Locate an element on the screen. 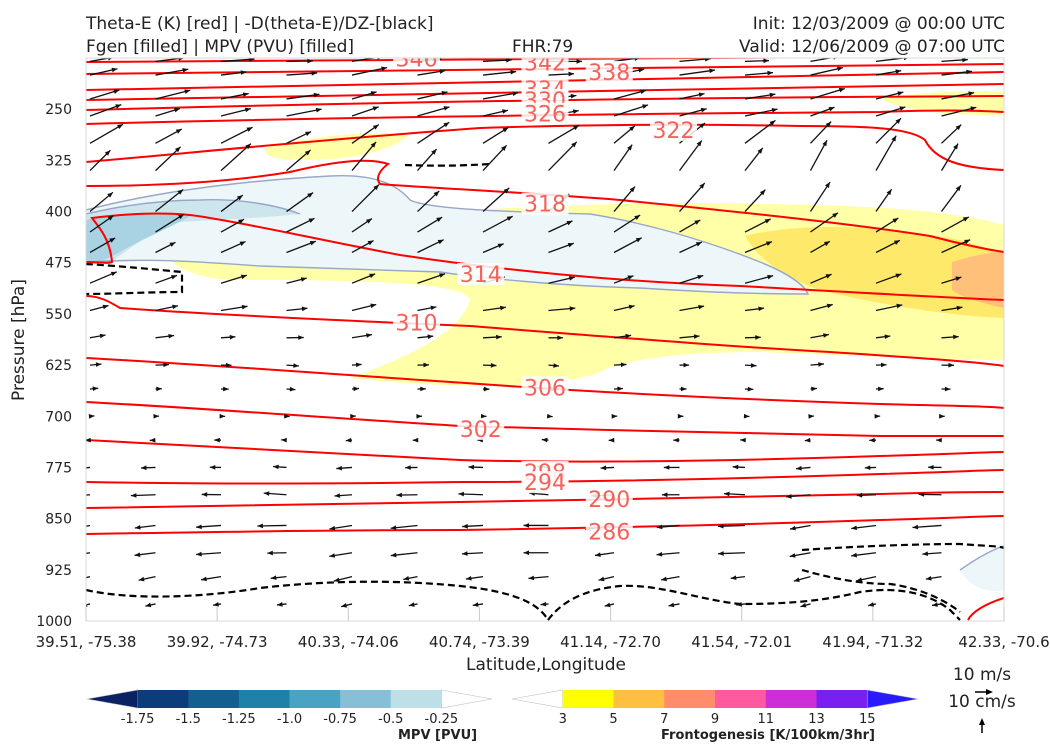  y-tick-labels: 250 325 400 475 550 625 700 775 850 925 1000 is located at coordinates (54, 366).